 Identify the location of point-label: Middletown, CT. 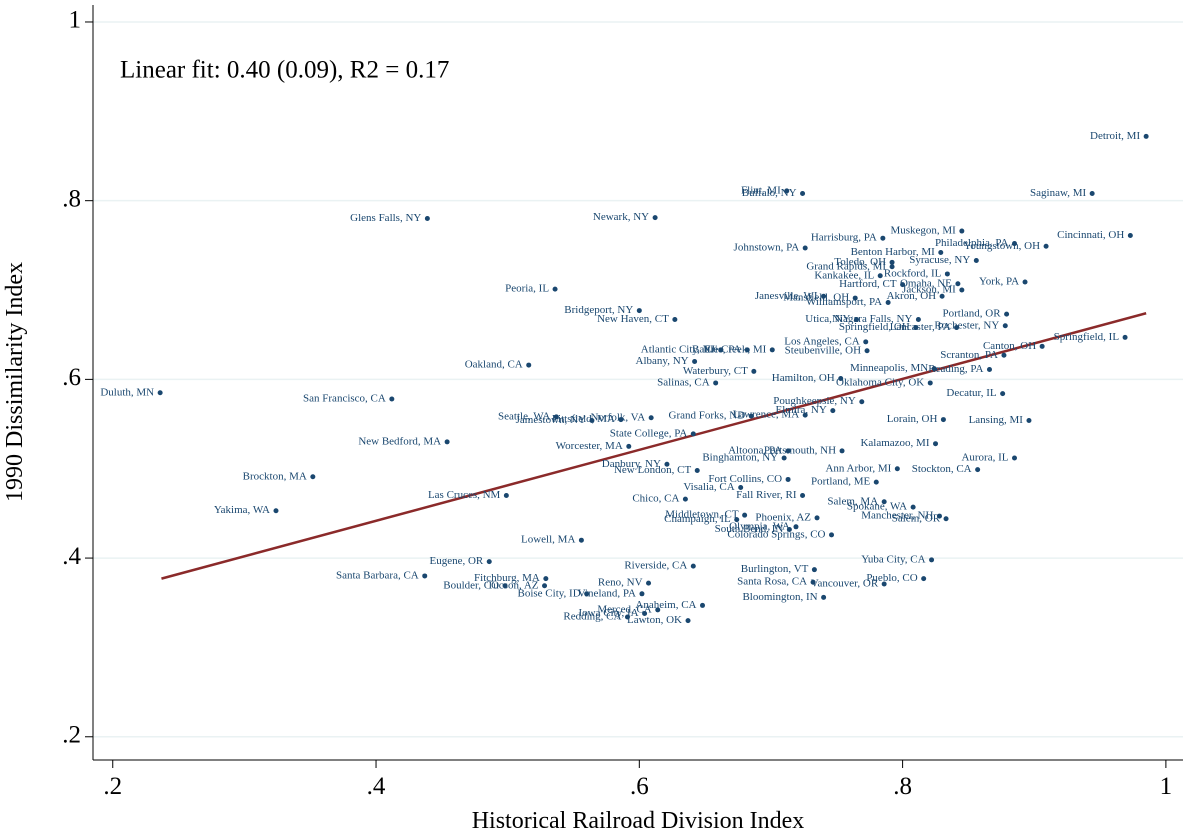
(702, 515).